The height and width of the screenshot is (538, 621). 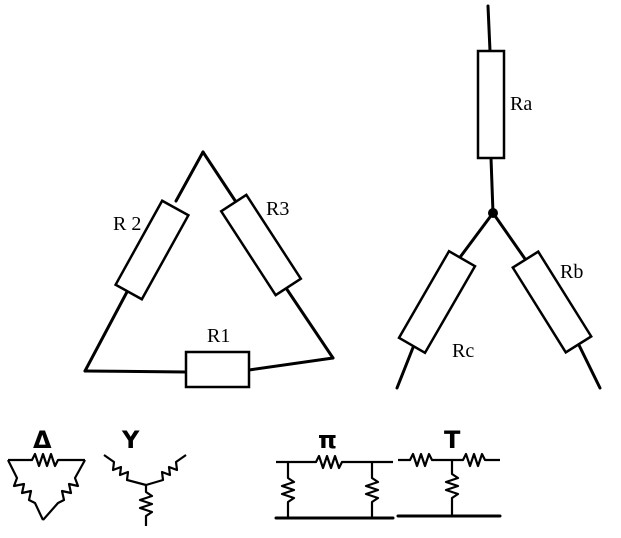 What do you see at coordinates (474, 238) in the screenshot?
I see `star-wire-node-c` at bounding box center [474, 238].